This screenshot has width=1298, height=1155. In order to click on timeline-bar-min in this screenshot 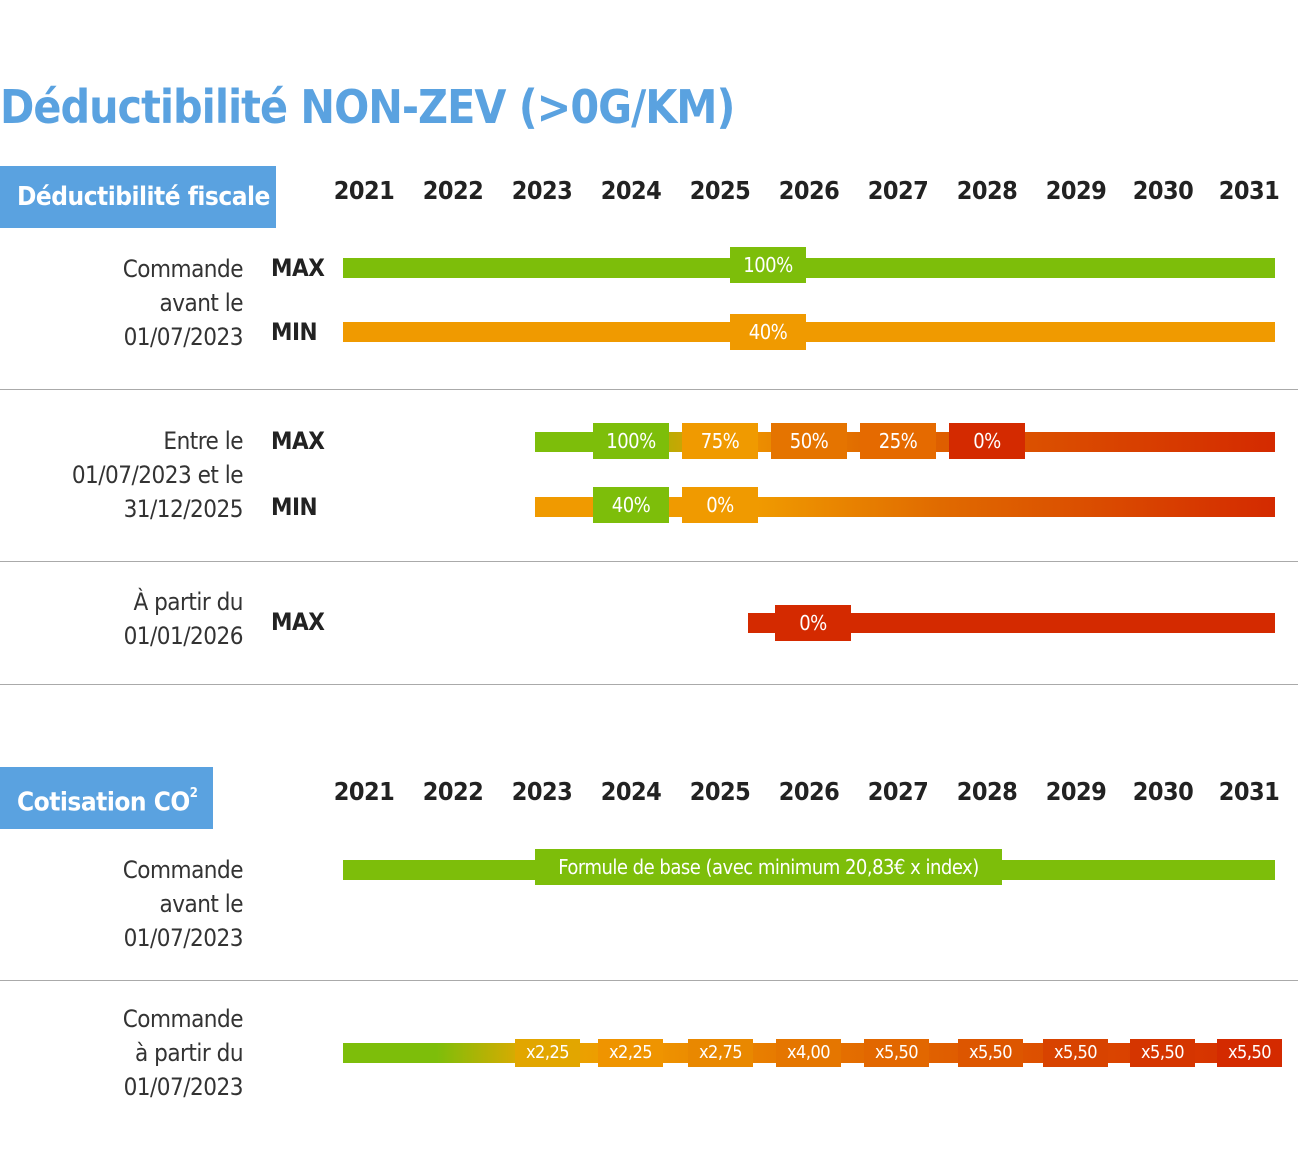, I will do `click(809, 332)`.